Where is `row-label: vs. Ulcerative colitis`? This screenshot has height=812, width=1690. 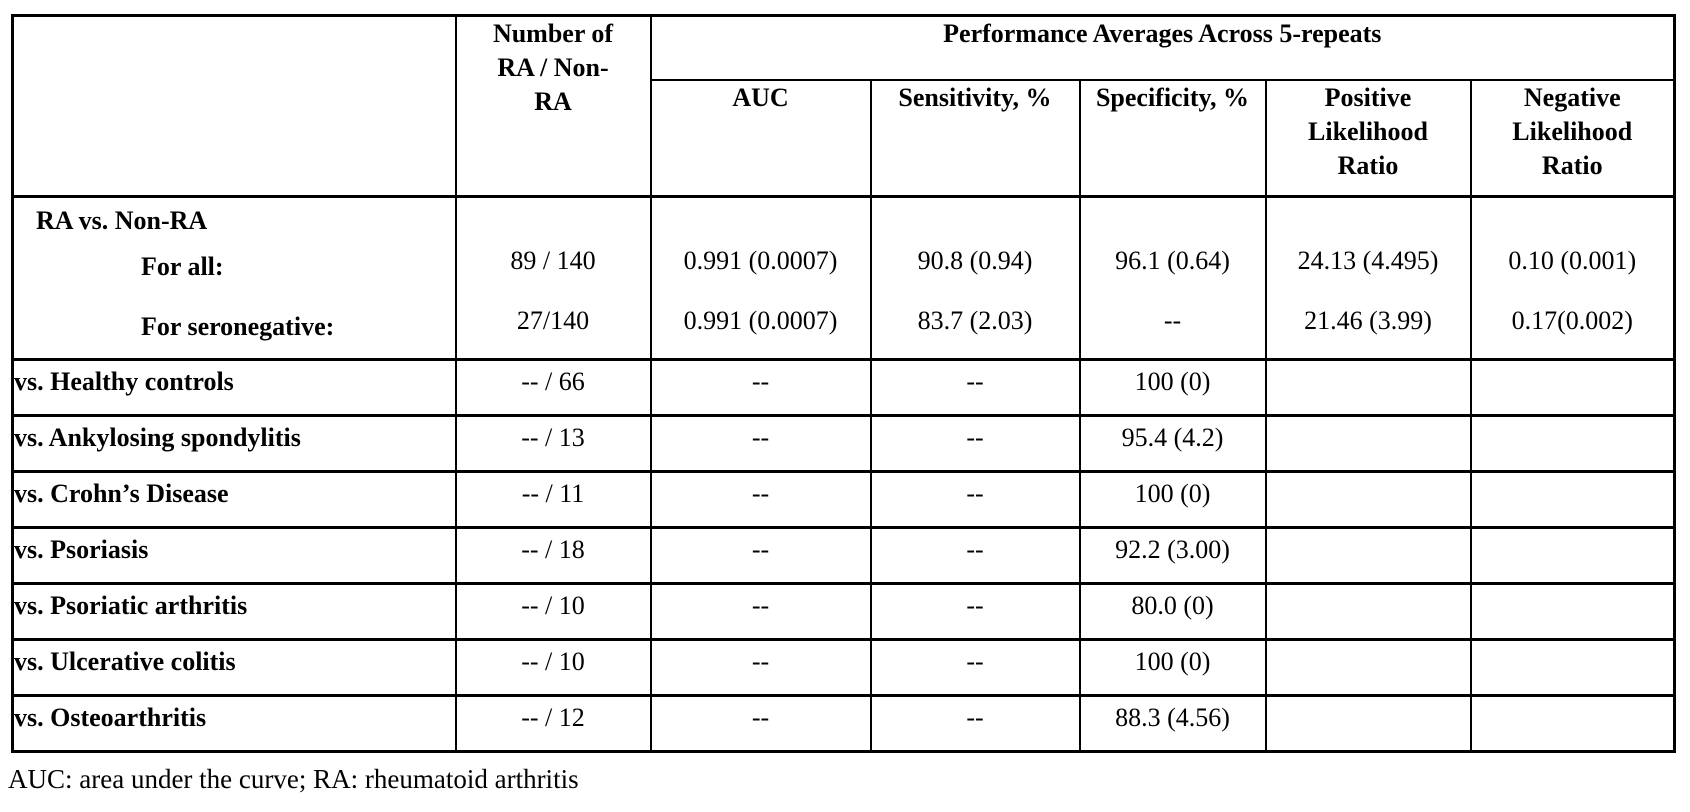
row-label: vs. Ulcerative colitis is located at coordinates (234, 667).